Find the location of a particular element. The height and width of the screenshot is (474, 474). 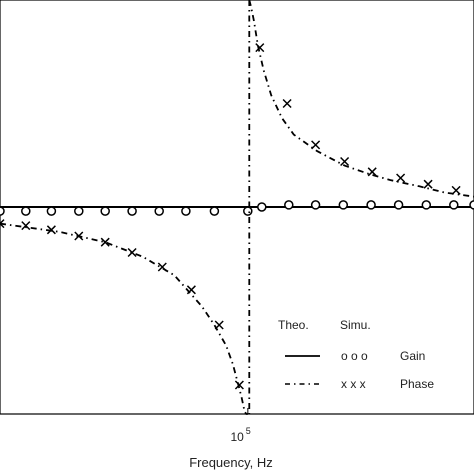

legend: Theo. Simu. o o o Gain x x x Phase is located at coordinates (356, 354).